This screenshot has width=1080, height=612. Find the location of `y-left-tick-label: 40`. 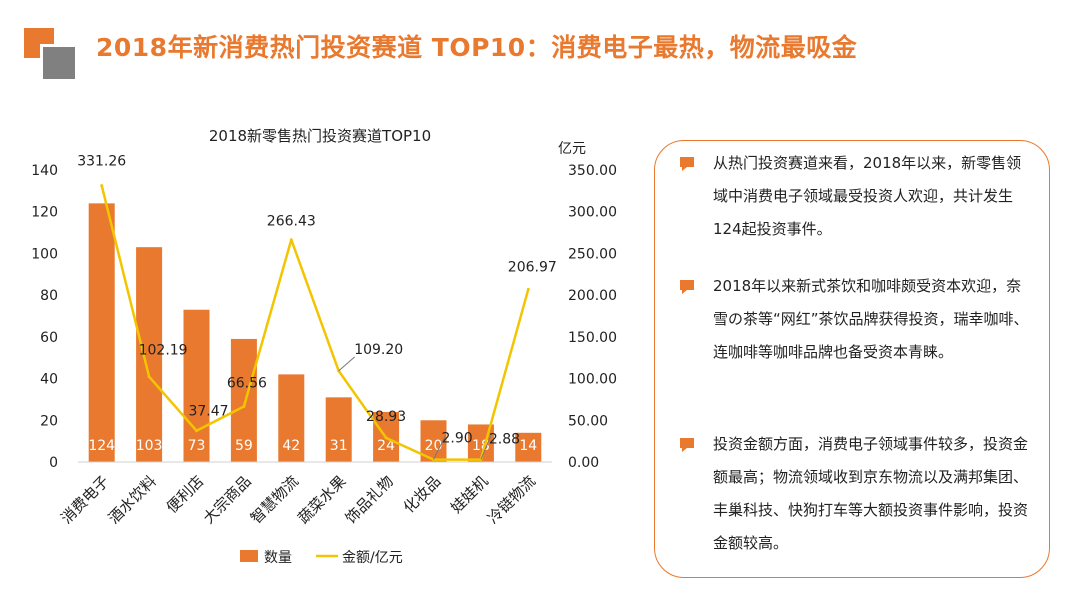

y-left-tick-label: 40 is located at coordinates (49, 380).